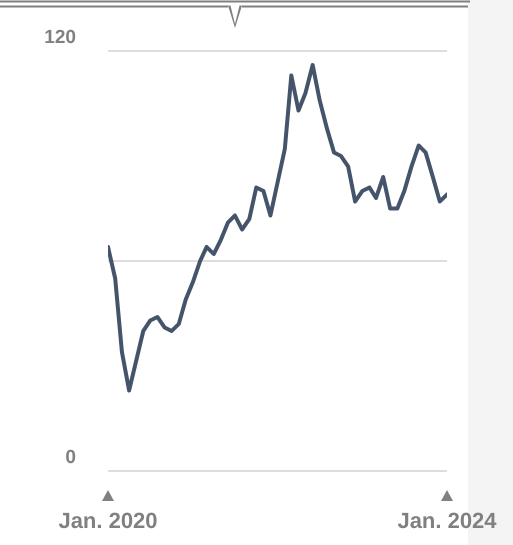 This screenshot has height=545, width=513. Describe the element at coordinates (60, 37) in the screenshot. I see `y-tick-label: 120` at that location.